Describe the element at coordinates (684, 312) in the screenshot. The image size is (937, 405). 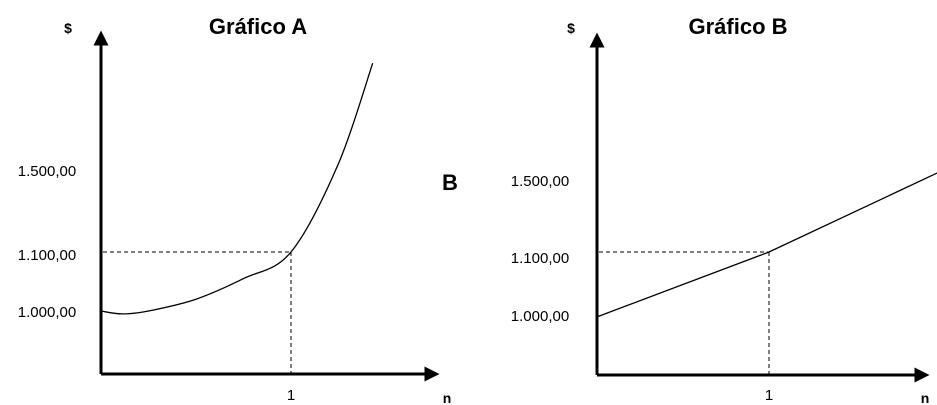
I see `chart-b-reference-lines` at that location.